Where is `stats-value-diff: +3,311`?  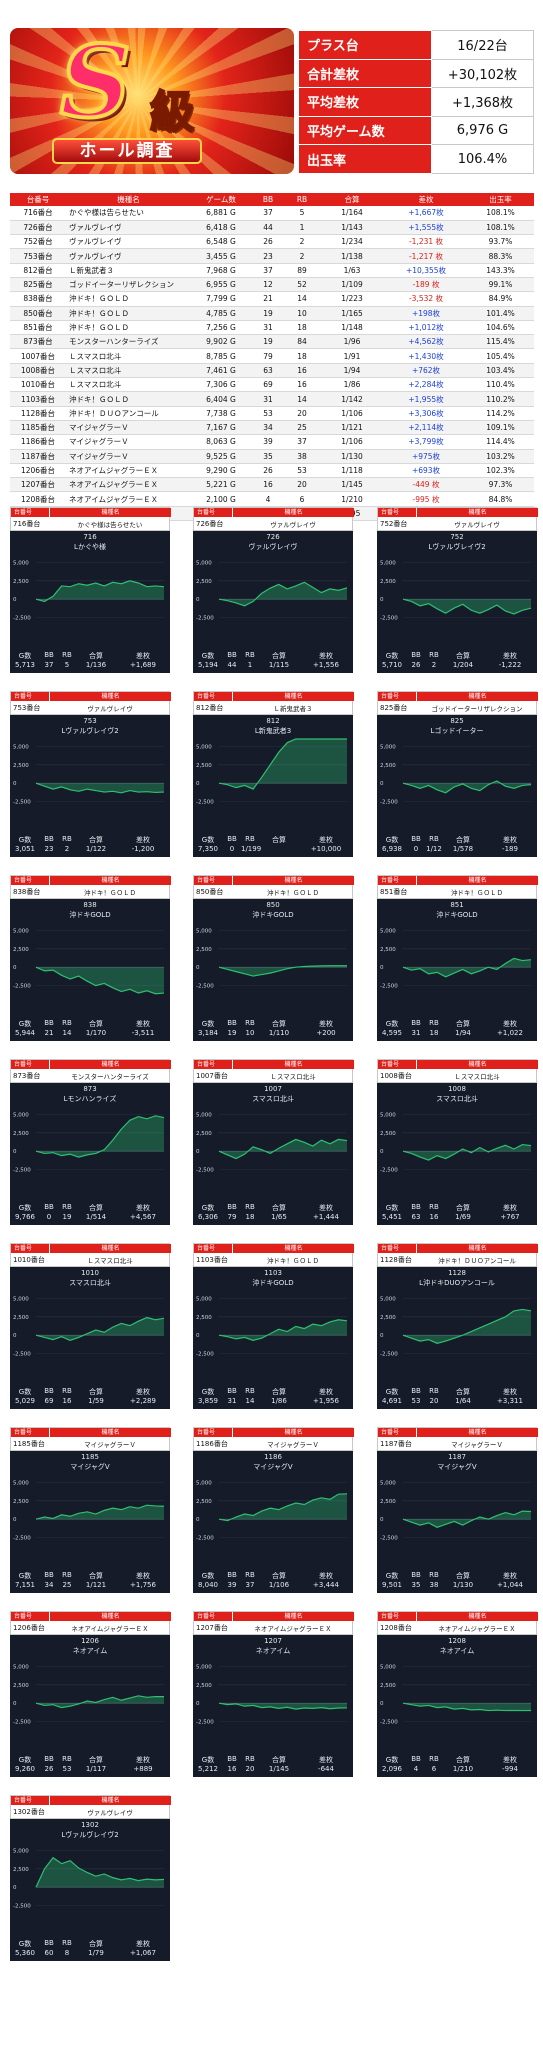 stats-value-diff: +3,311 is located at coordinates (510, 1401).